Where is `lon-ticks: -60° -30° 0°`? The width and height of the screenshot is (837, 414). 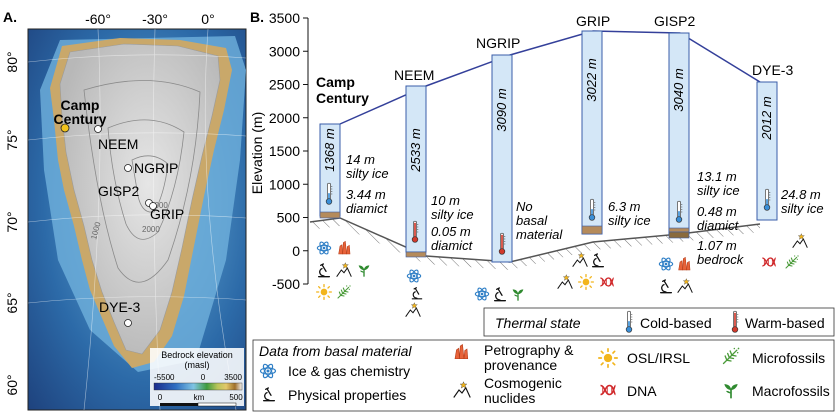 lon-ticks: -60° -30° 0° is located at coordinates (150, 19).